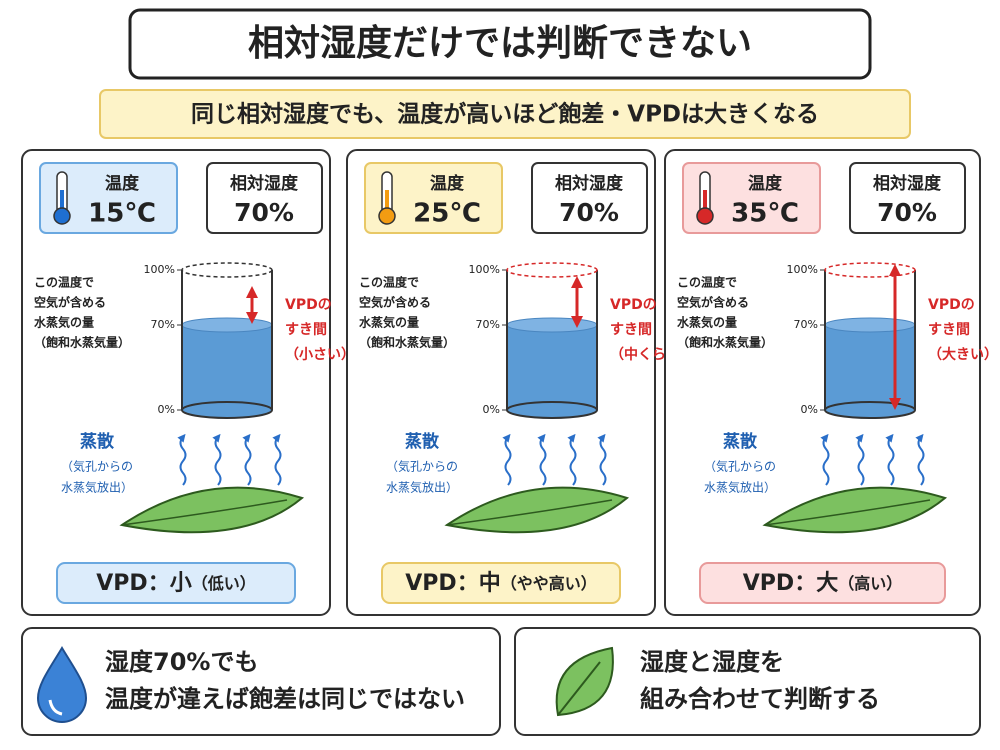 This screenshot has width=1000, height=750. I want to click on drop-highlight, so click(55, 707).